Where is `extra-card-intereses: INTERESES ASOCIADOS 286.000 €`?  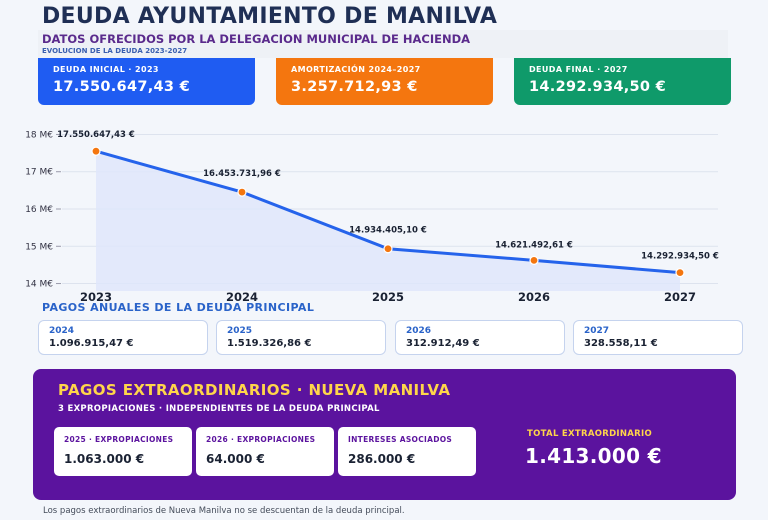 extra-card-intereses: INTERESES ASOCIADOS 286.000 € is located at coordinates (407, 451).